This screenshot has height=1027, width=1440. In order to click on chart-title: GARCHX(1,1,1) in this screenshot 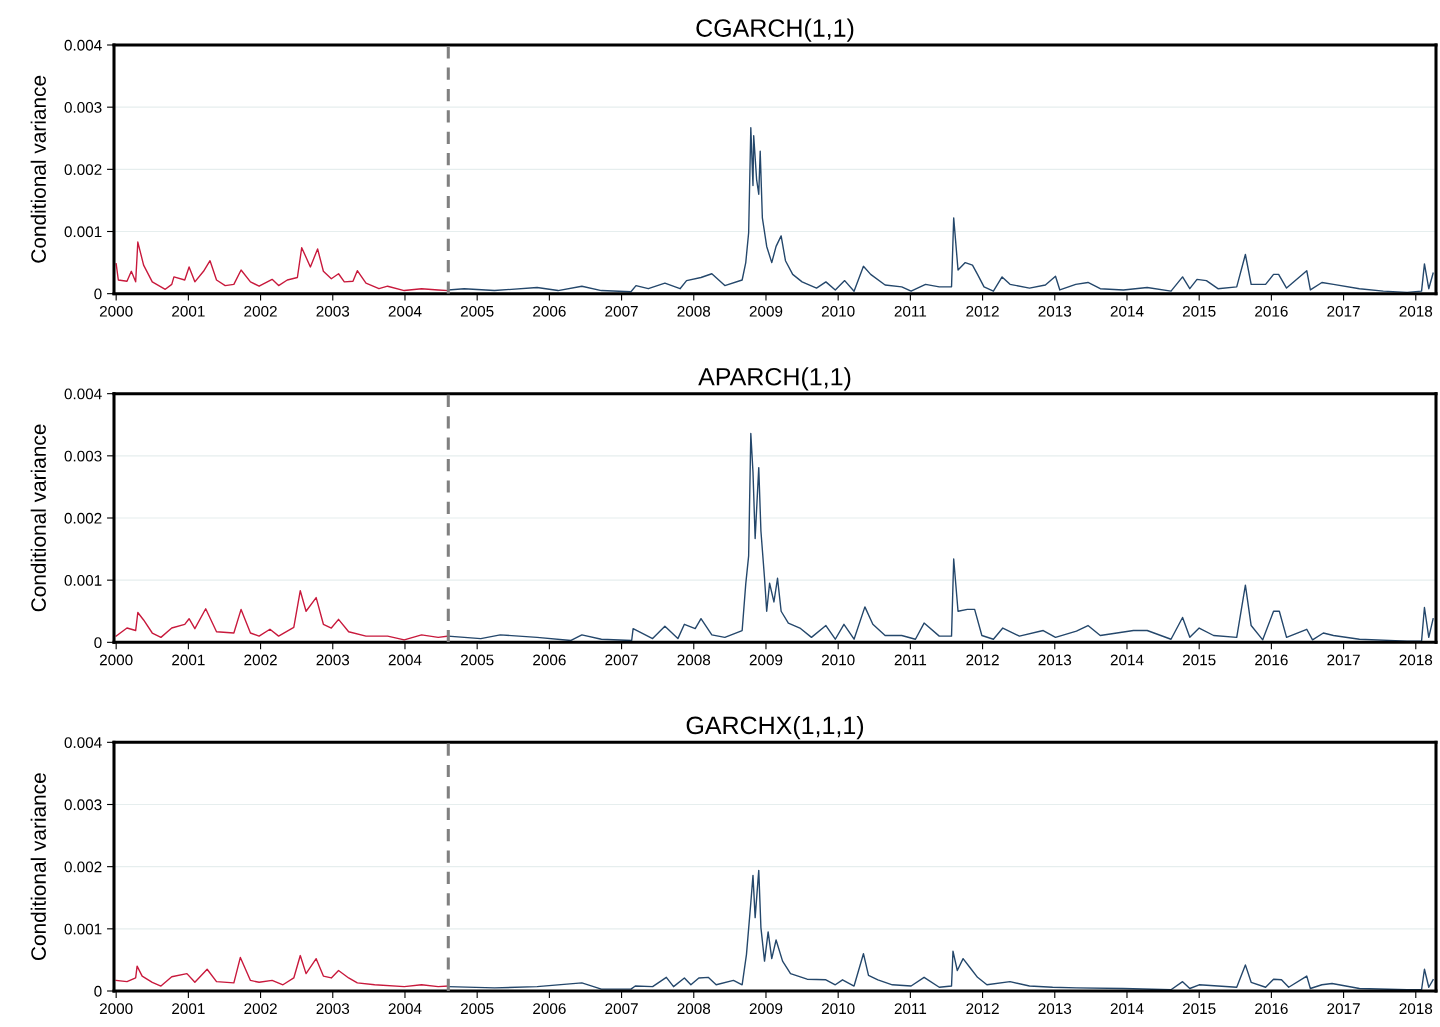, I will do `click(775, 727)`.